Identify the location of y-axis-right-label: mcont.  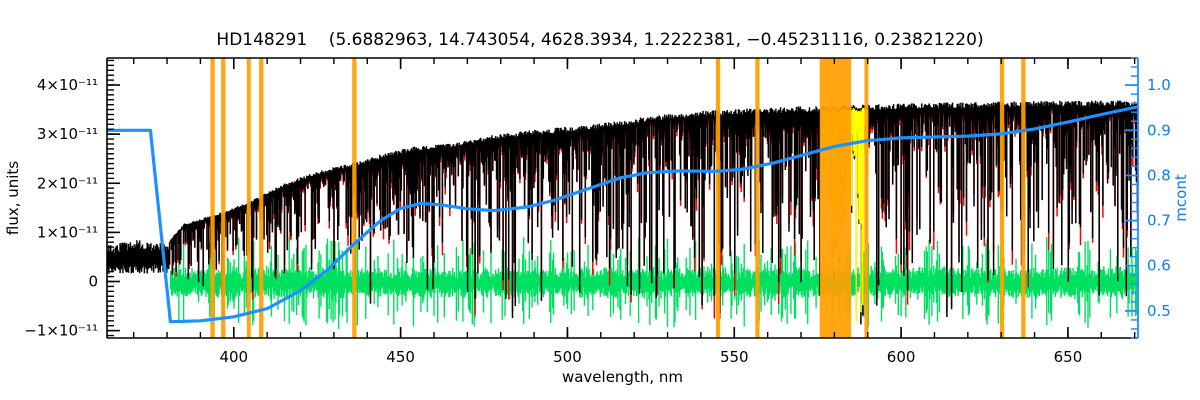
(1181, 198).